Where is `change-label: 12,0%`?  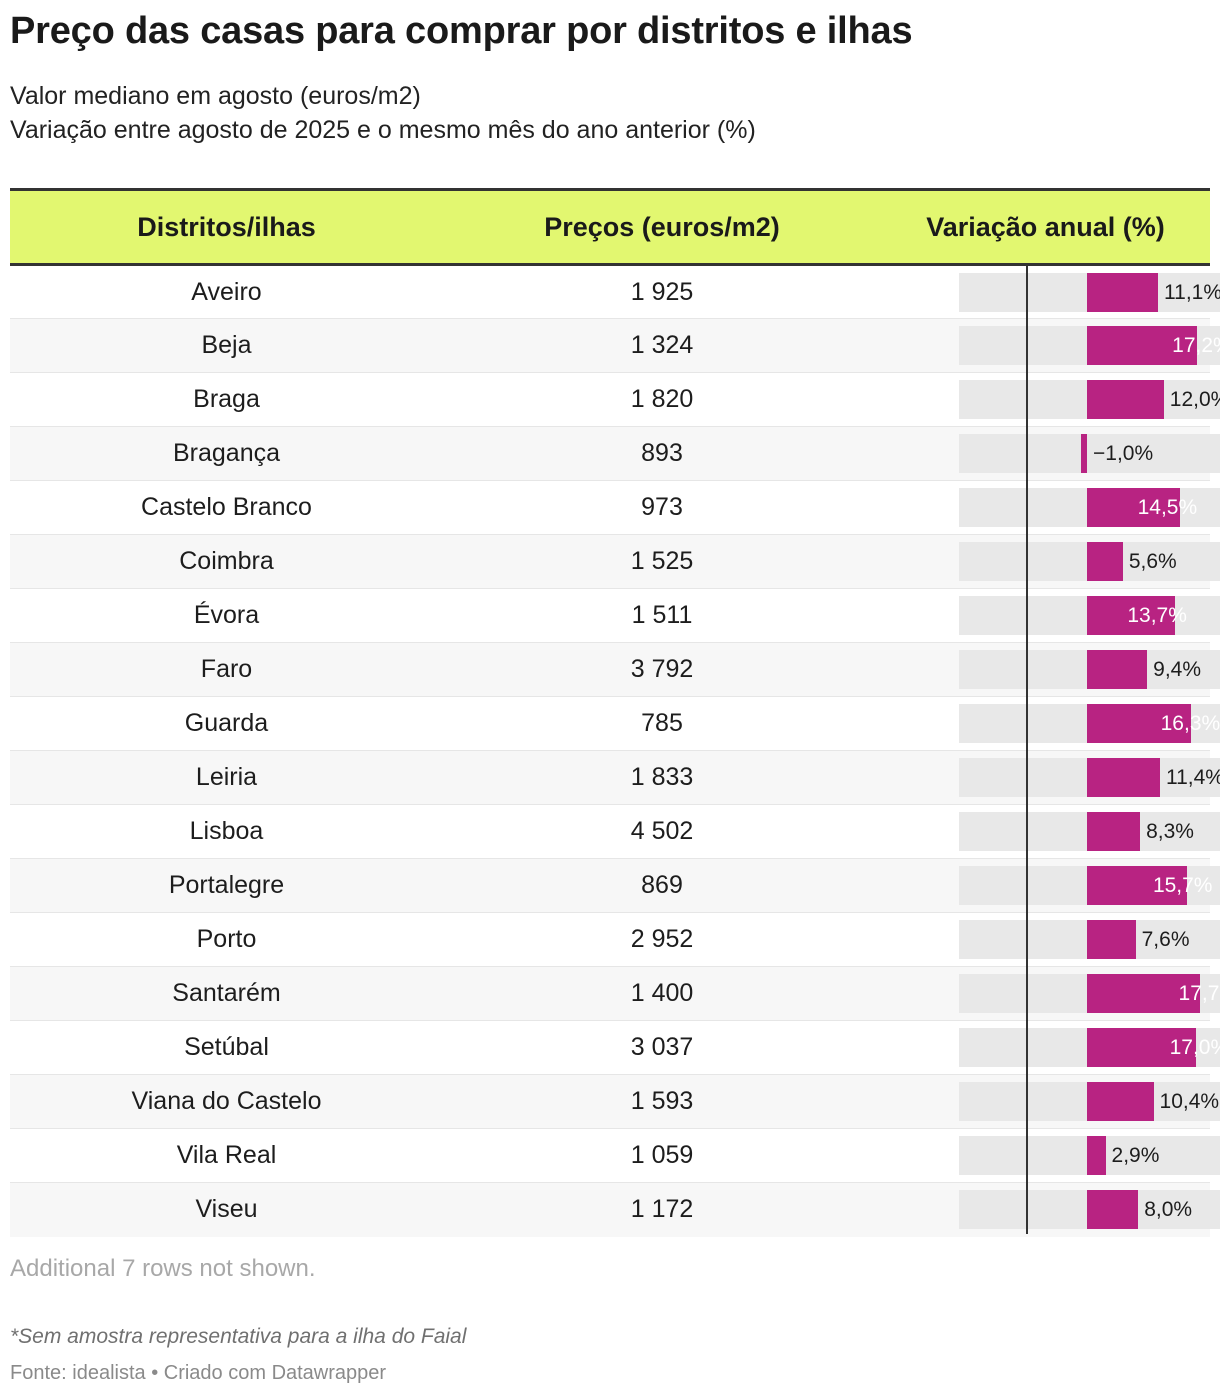
change-label: 12,0% is located at coordinates (1194, 399).